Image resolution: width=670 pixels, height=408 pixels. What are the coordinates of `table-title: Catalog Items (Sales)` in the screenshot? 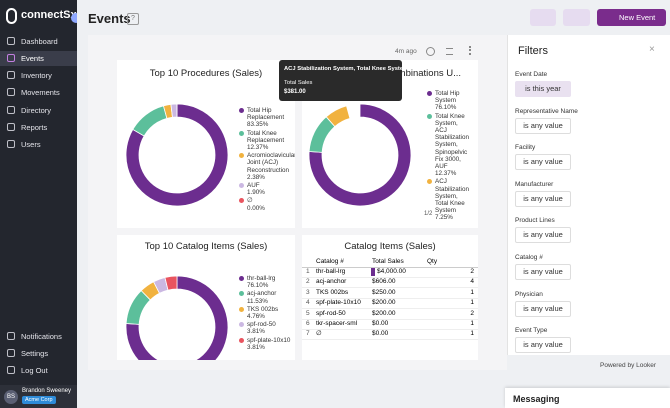 It's located at (390, 246).